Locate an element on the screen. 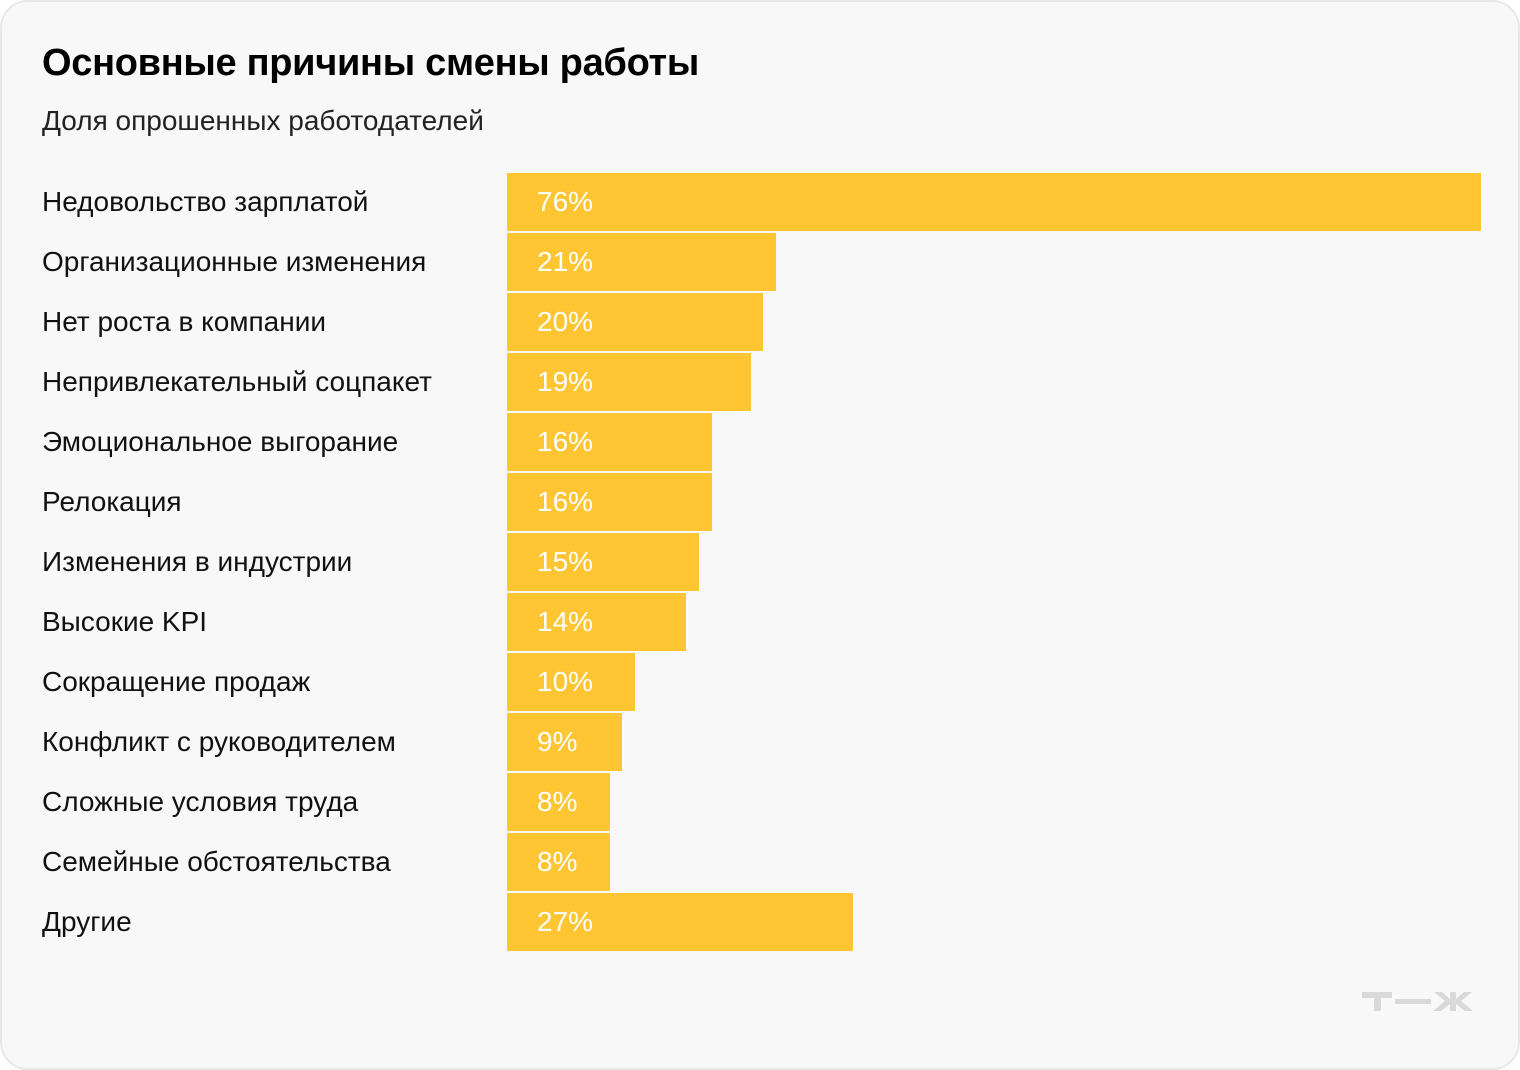 Image resolution: width=1520 pixels, height=1070 pixels. data-label: 9% is located at coordinates (557, 741).